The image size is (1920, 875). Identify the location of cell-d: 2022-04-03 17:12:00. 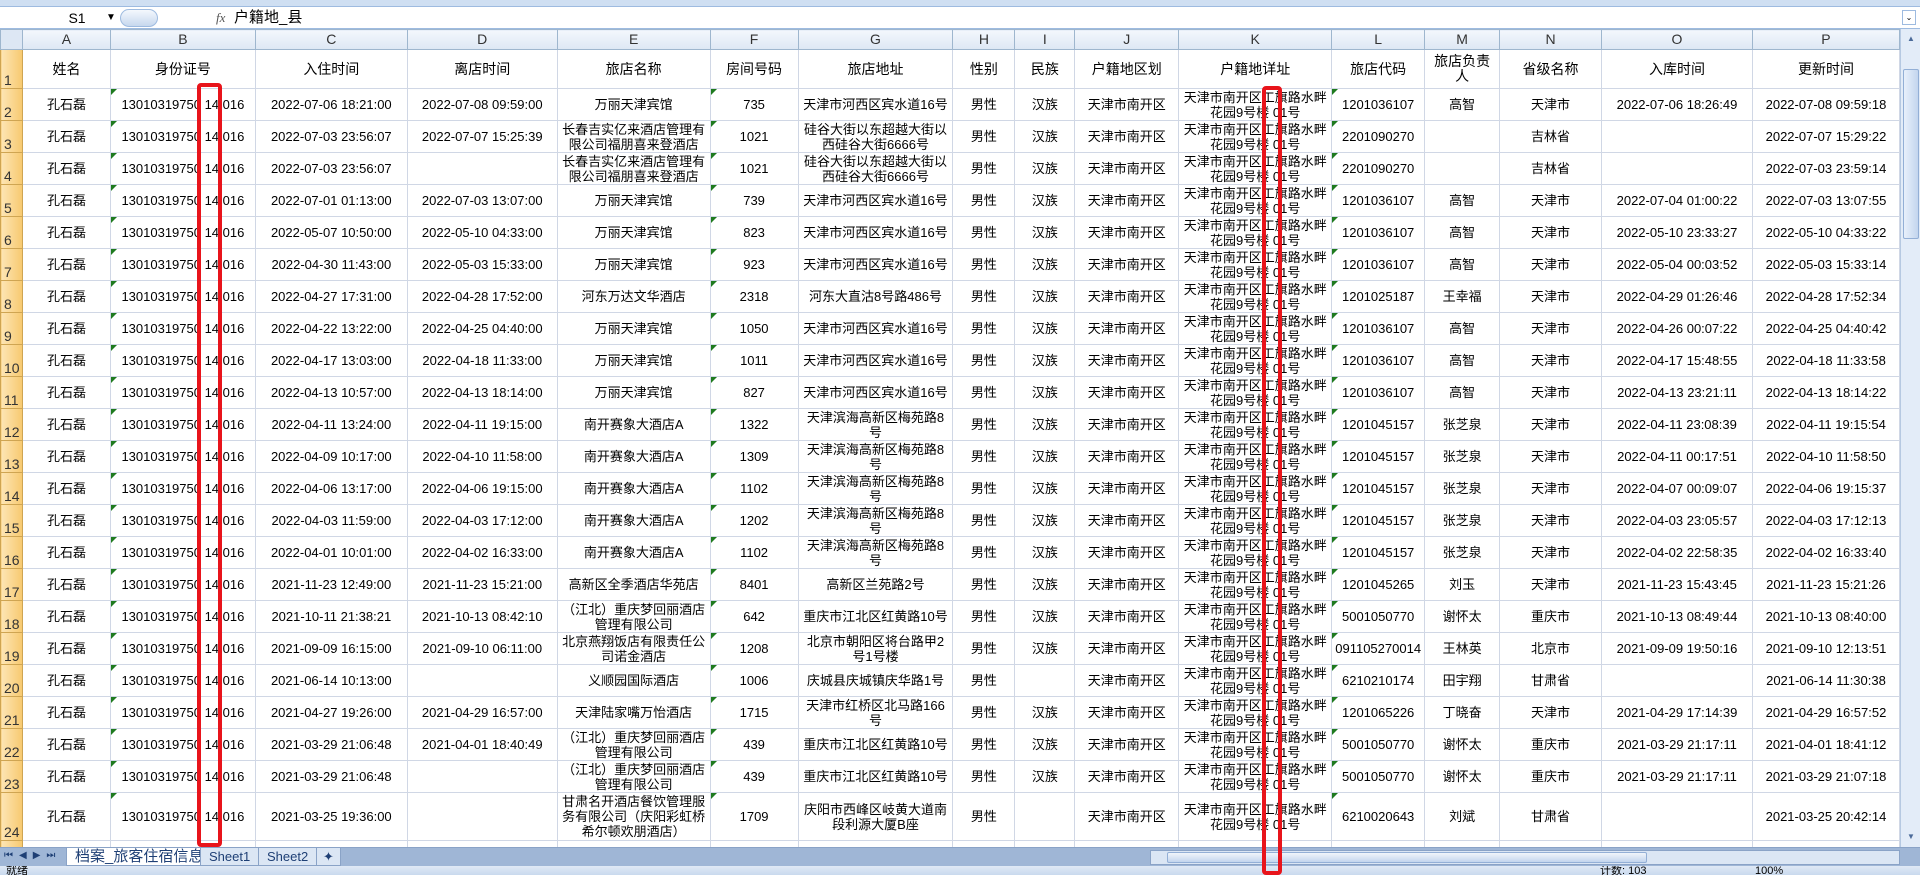
(482, 520).